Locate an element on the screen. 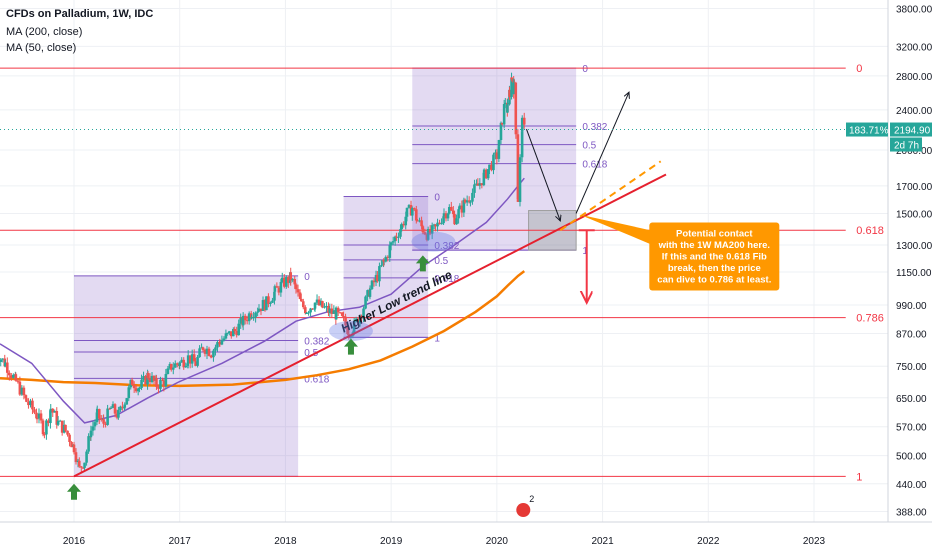 The height and width of the screenshot is (550, 932). price-tick-label: 440.00 is located at coordinates (911, 485).